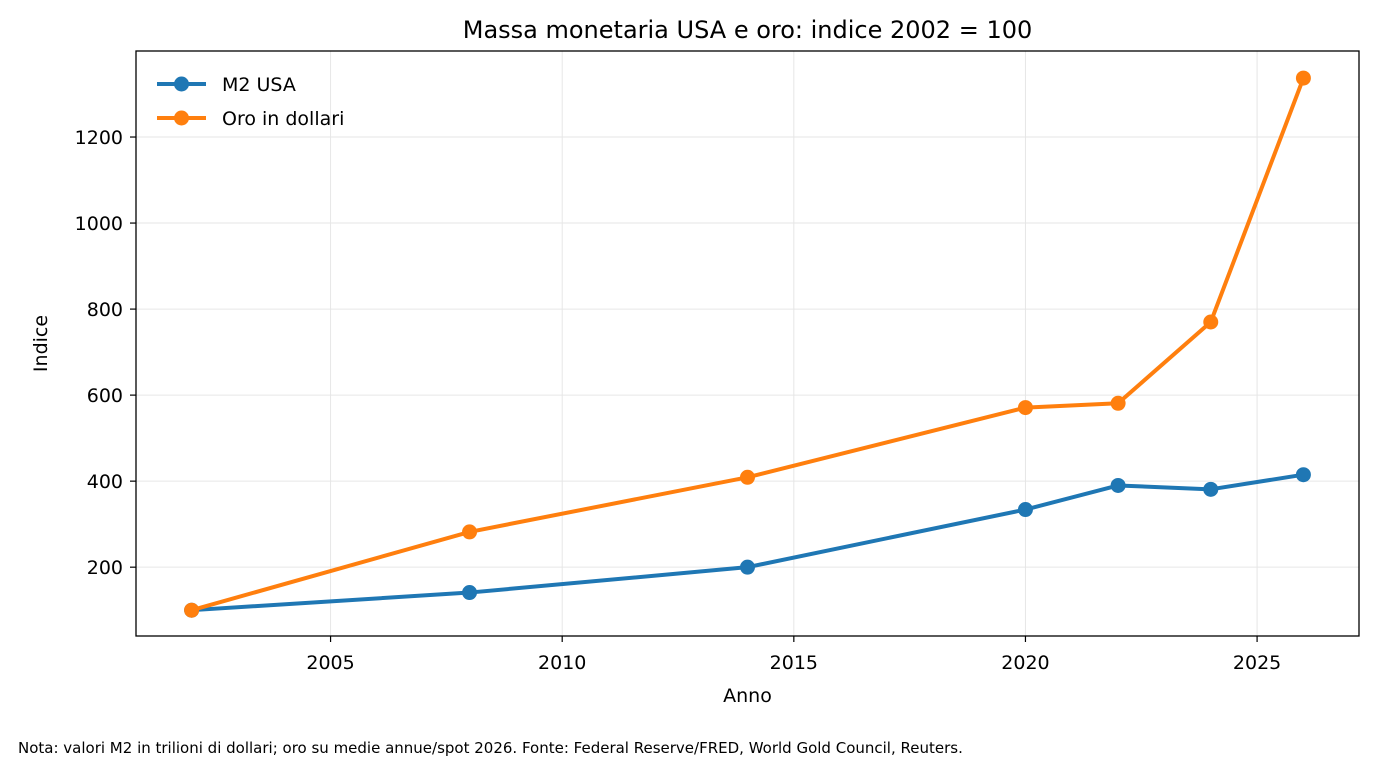 The height and width of the screenshot is (779, 1375). I want to click on y-tick-label: 800, so click(105, 310).